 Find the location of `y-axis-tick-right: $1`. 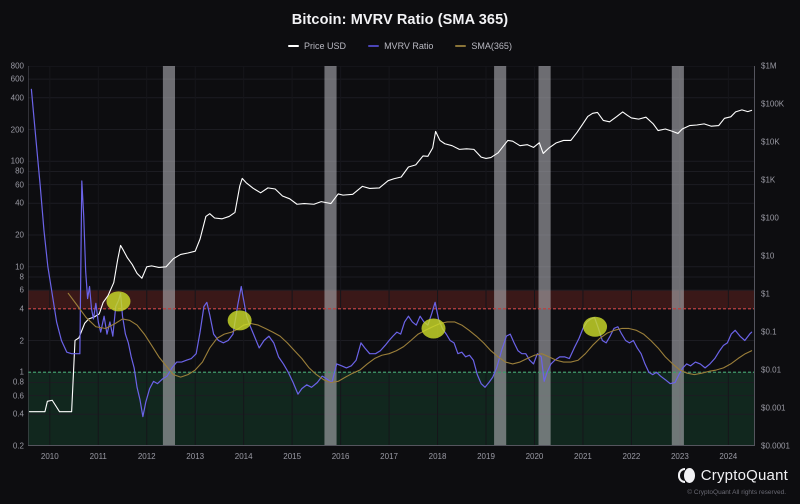

y-axis-tick-right: $1 is located at coordinates (765, 294).